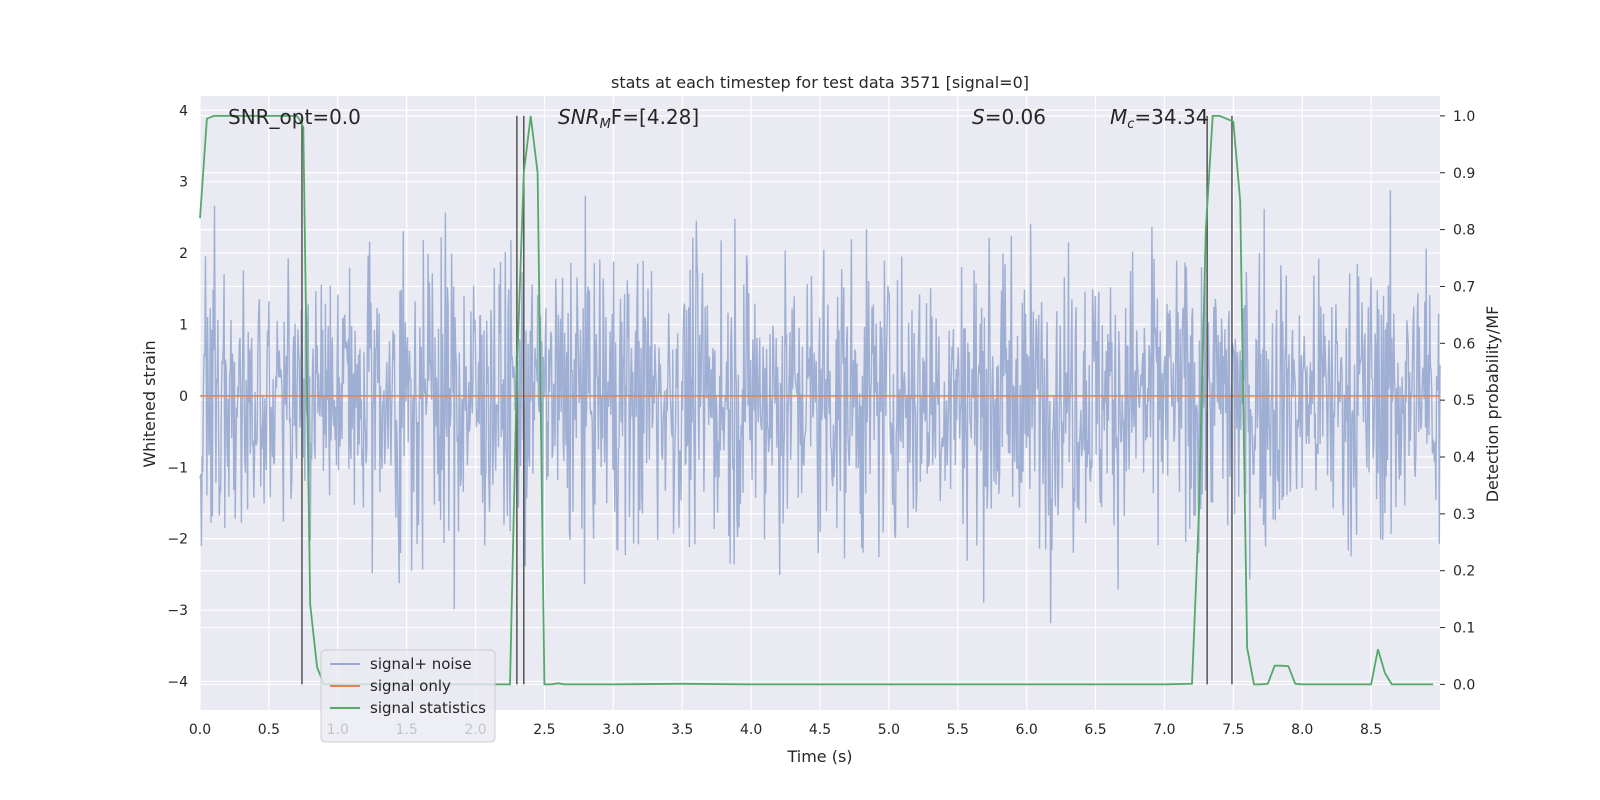  Describe the element at coordinates (183, 254) in the screenshot. I see `y-left-tick-label: 2` at that location.